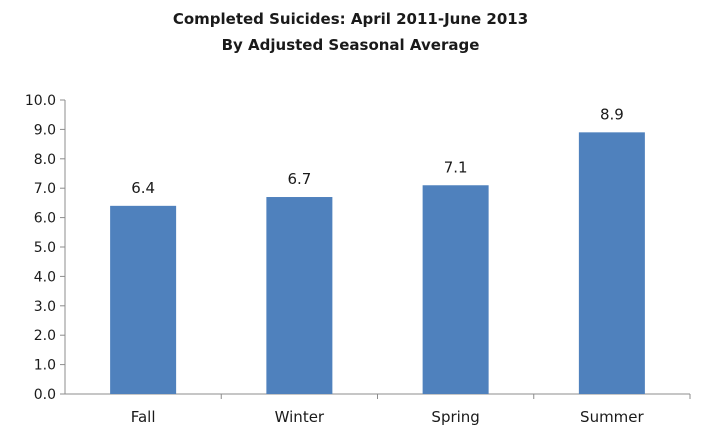 This screenshot has height=431, width=701. I want to click on y-tick-label: 3.0, so click(45, 307).